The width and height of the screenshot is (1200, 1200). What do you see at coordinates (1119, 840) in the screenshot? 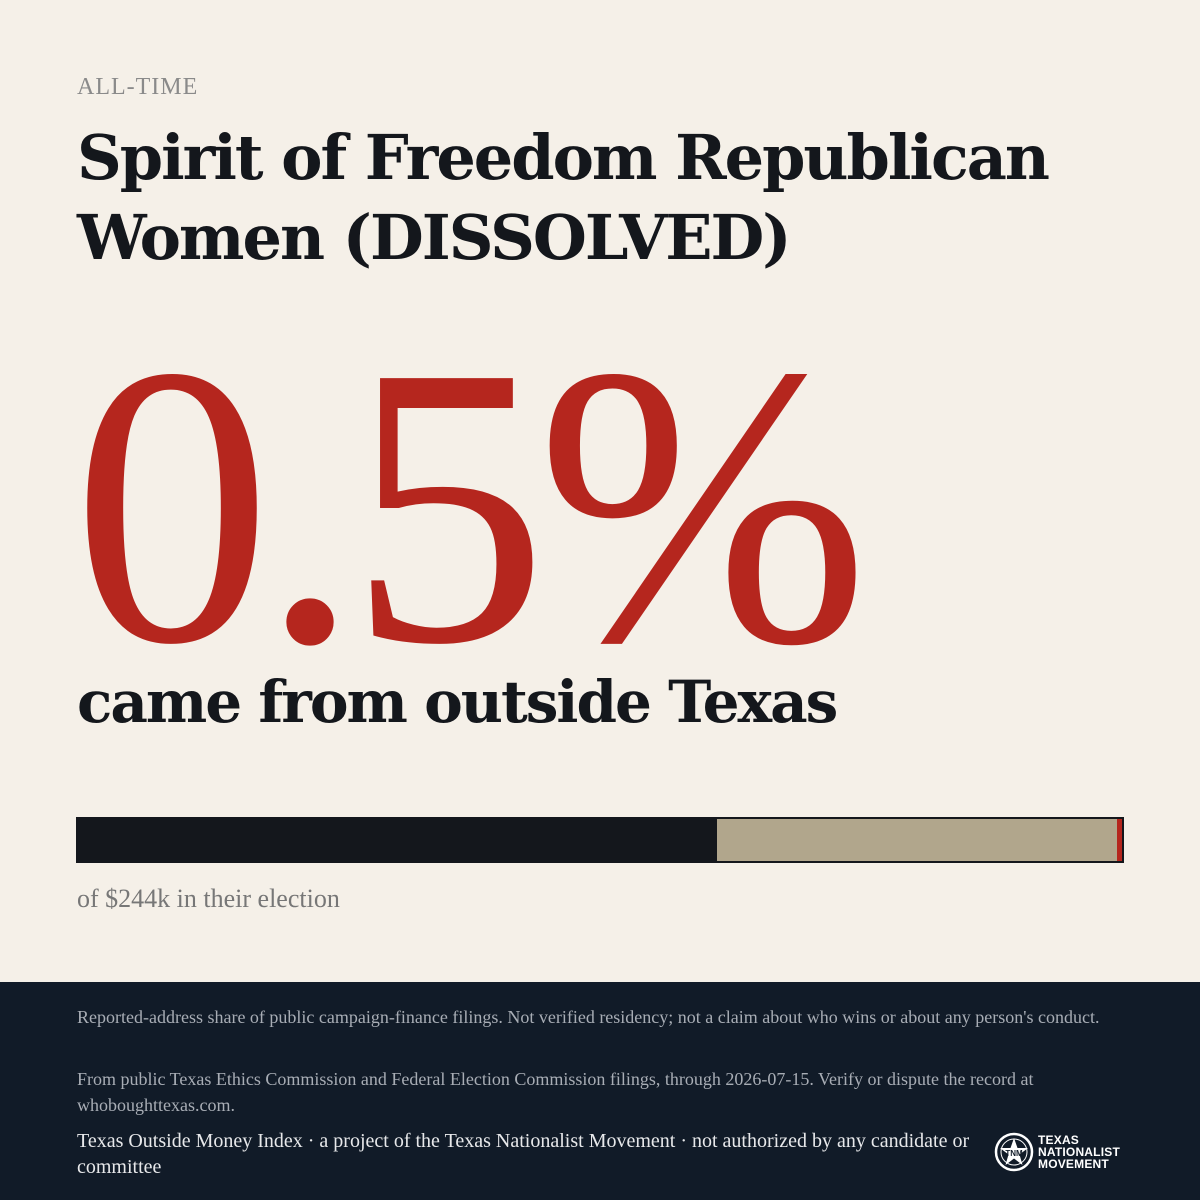
I see `bar-segment-outside-texas` at bounding box center [1119, 840].